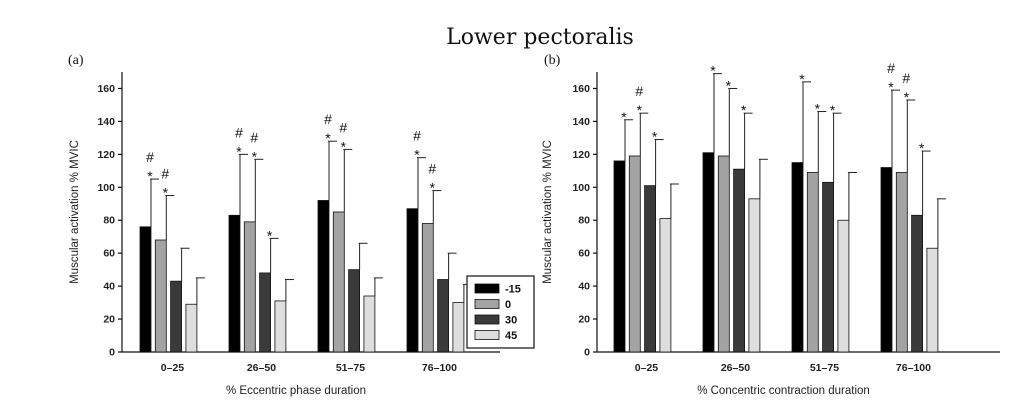 The image size is (1024, 408). Describe the element at coordinates (584, 221) in the screenshot. I see `y-tick-label: 80` at that location.